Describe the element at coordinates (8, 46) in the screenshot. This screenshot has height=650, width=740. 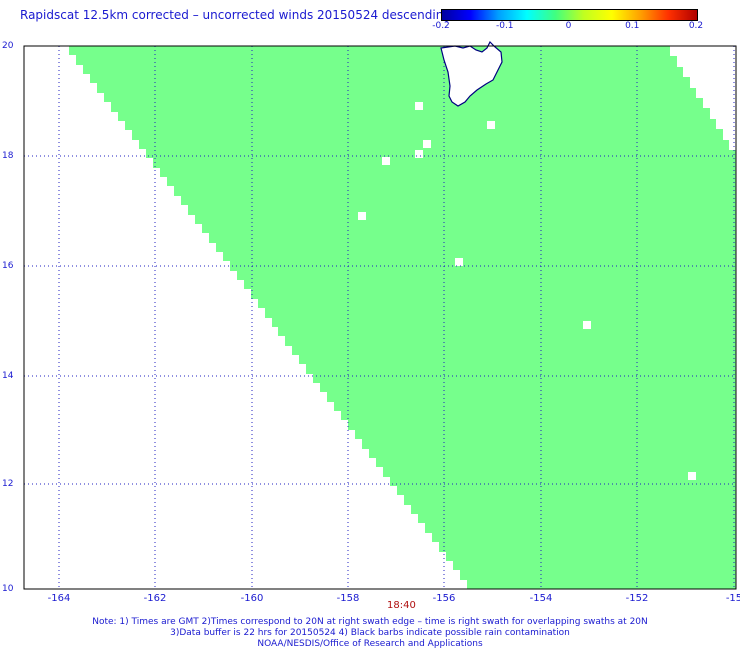
I see `latitude-label: 20` at that location.